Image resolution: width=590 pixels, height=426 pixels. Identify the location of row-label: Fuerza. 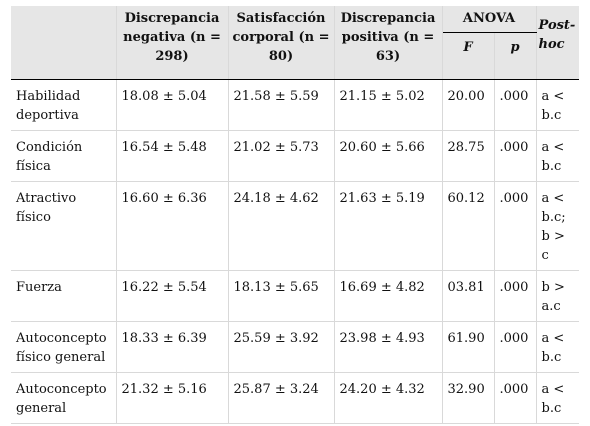
(64, 296).